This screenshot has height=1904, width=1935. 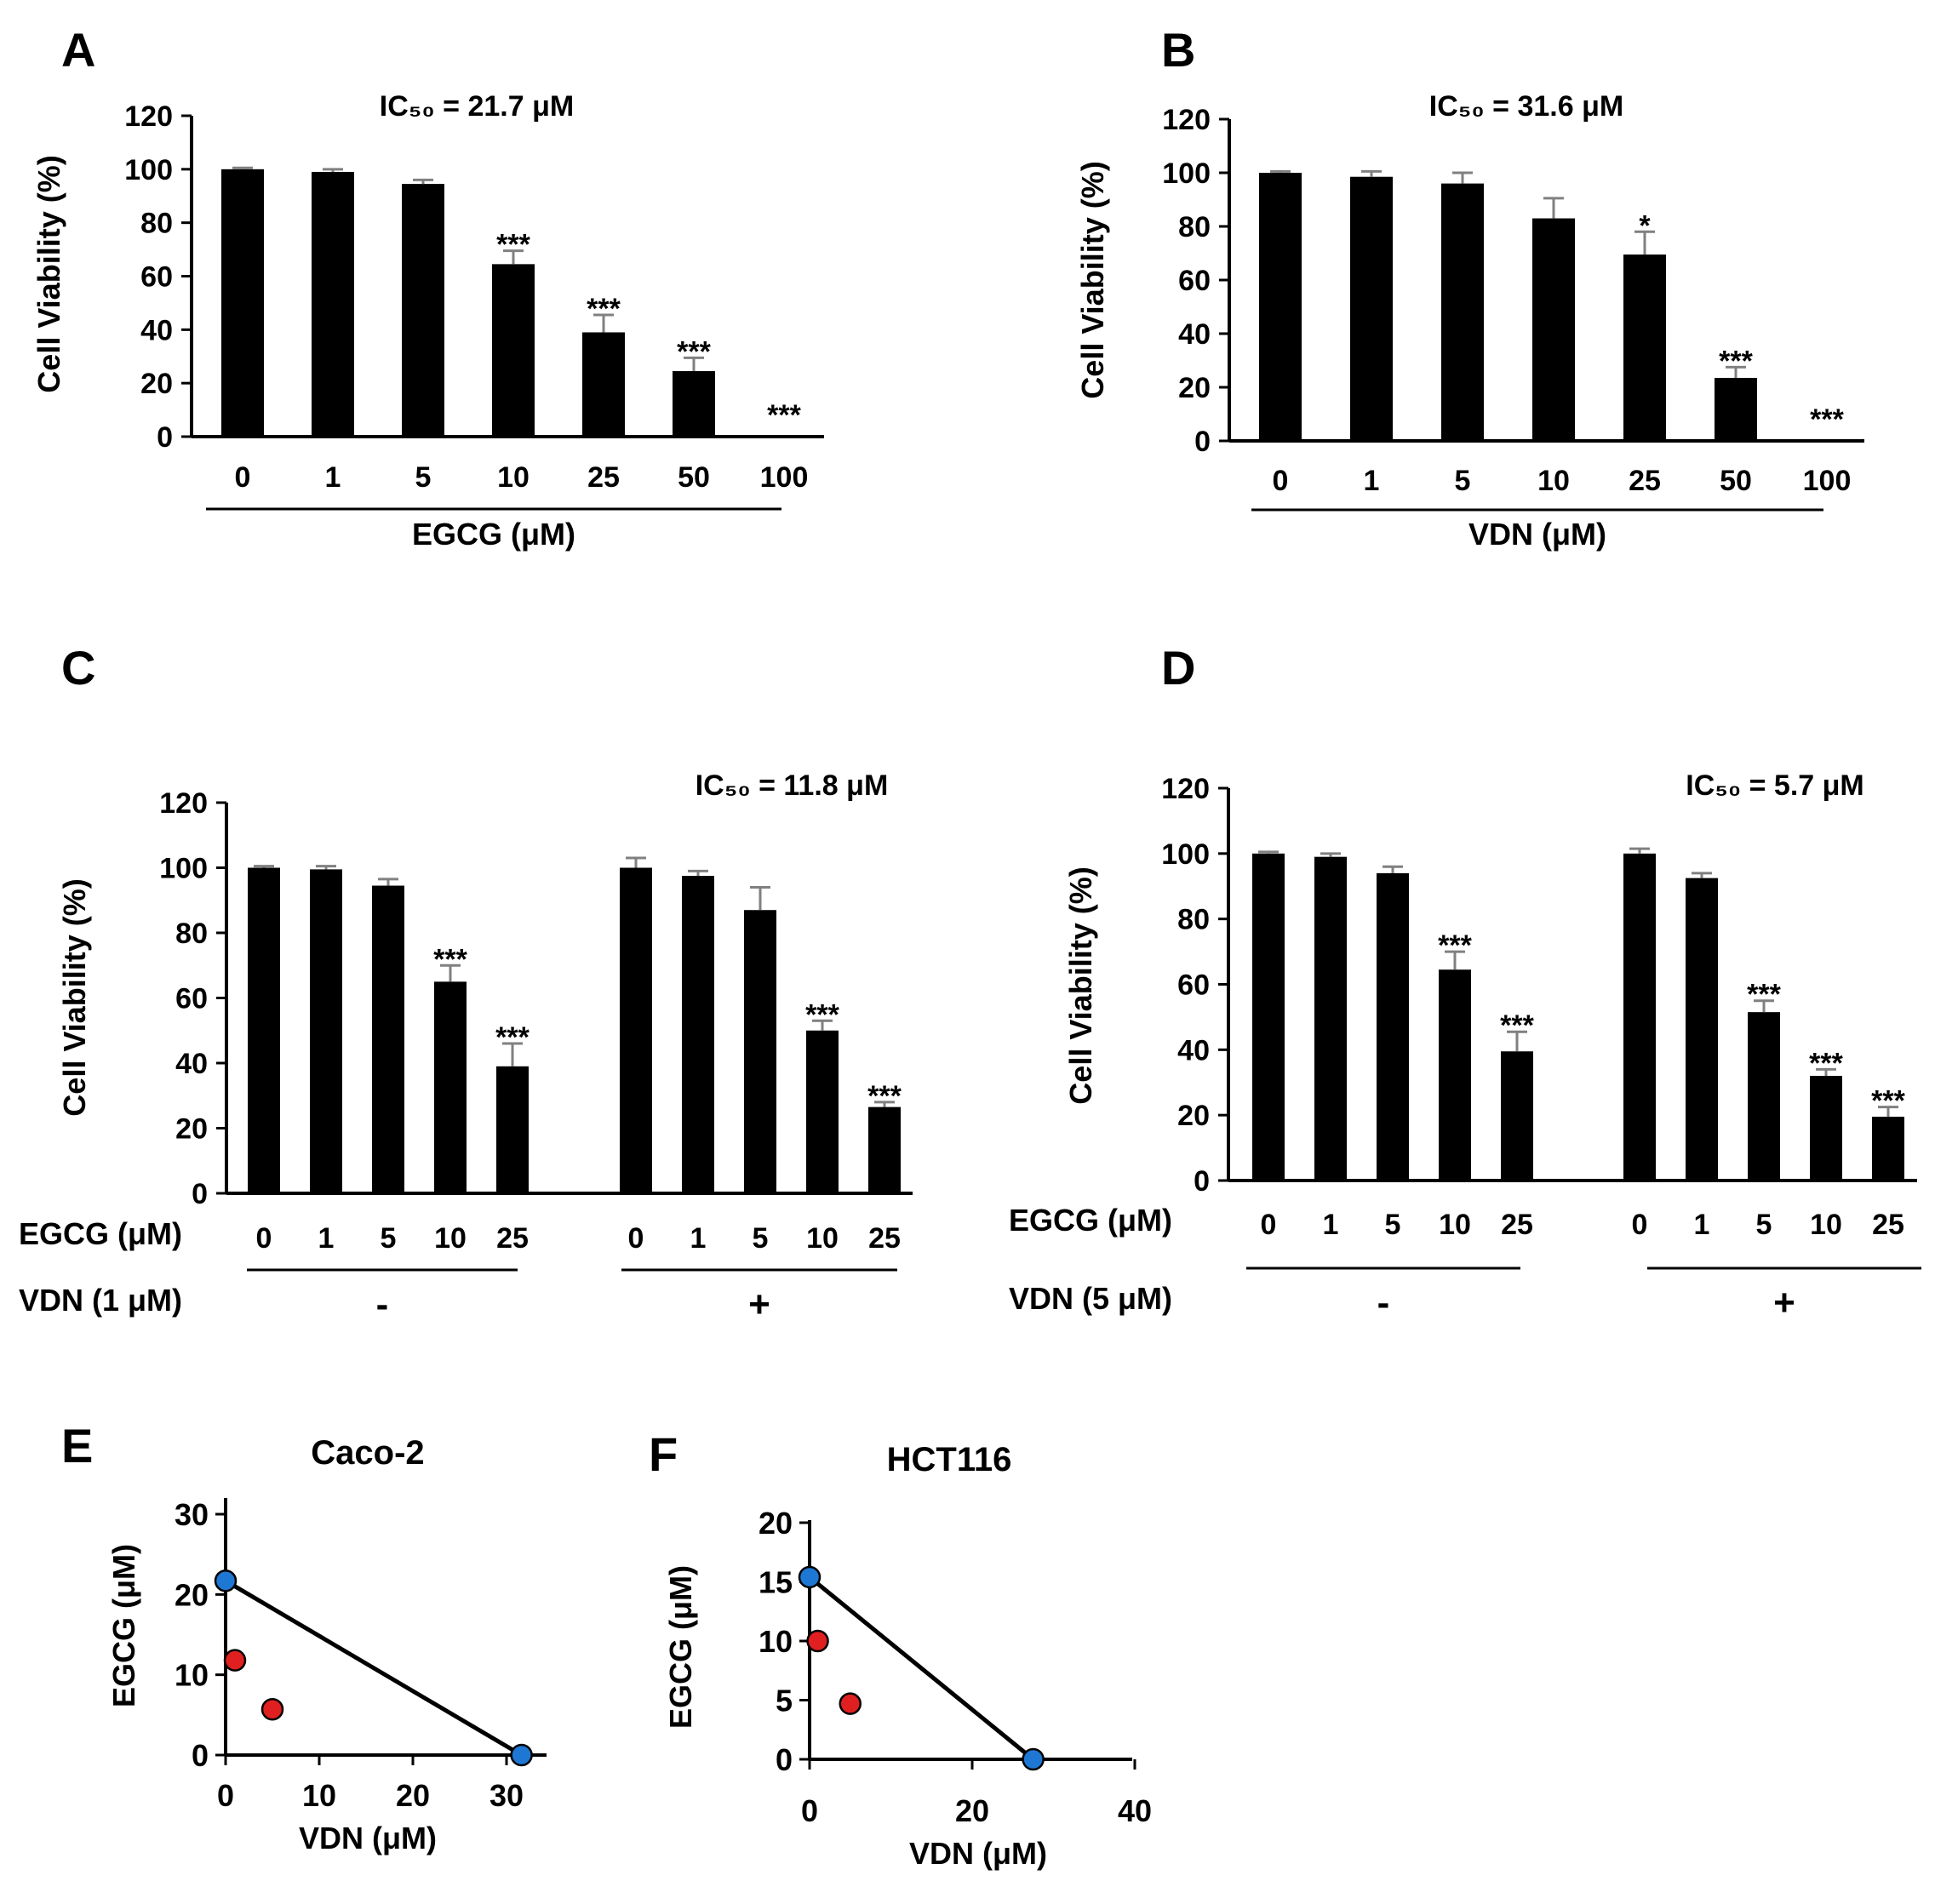 What do you see at coordinates (776, 1582) in the screenshot?
I see `y-tick-label: 15` at bounding box center [776, 1582].